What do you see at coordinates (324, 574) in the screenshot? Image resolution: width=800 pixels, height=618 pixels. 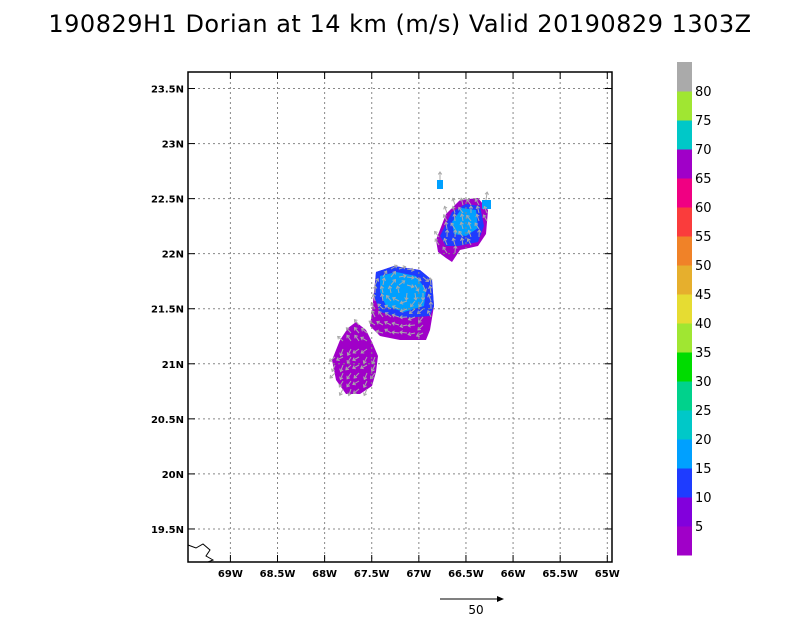 I see `lon-tick-label: 68W` at bounding box center [324, 574].